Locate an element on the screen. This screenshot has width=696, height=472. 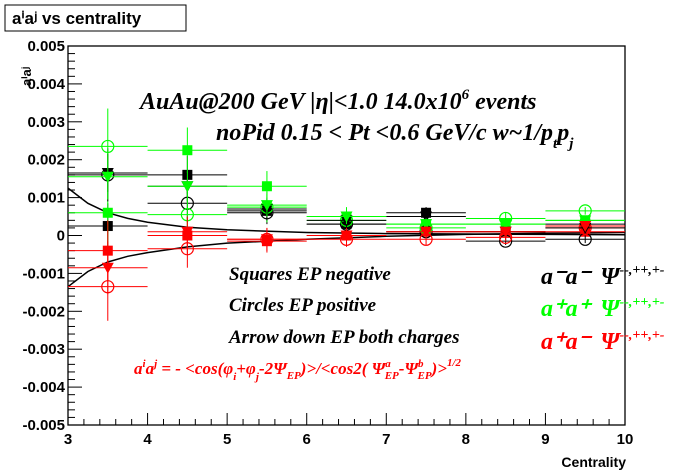
data-point-s8-p6 is located at coordinates (585, 227).